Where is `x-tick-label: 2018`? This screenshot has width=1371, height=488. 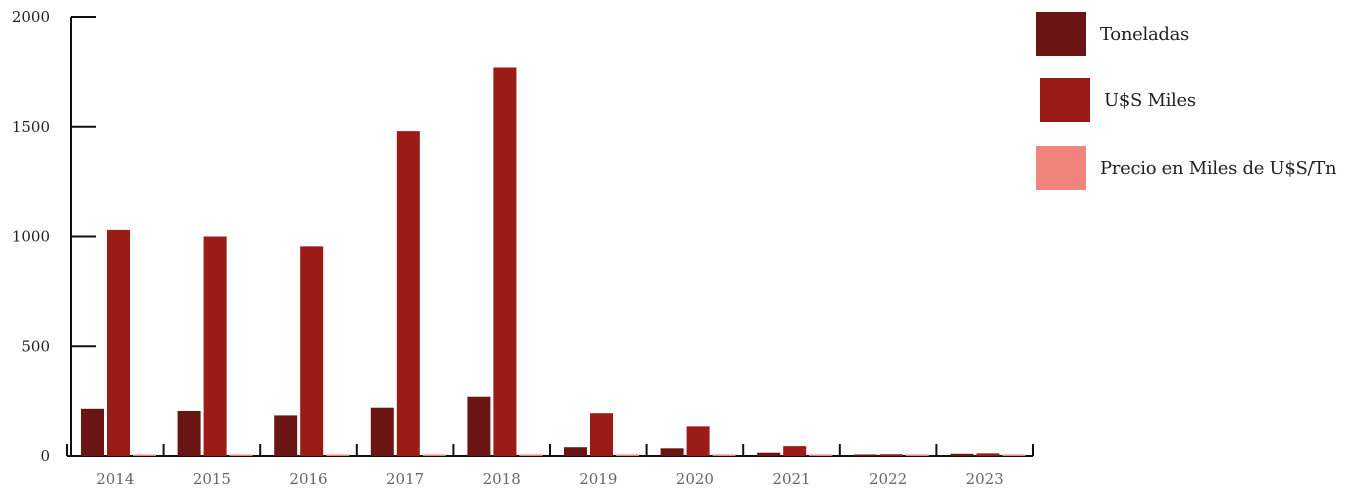
x-tick-label: 2018 is located at coordinates (502, 479).